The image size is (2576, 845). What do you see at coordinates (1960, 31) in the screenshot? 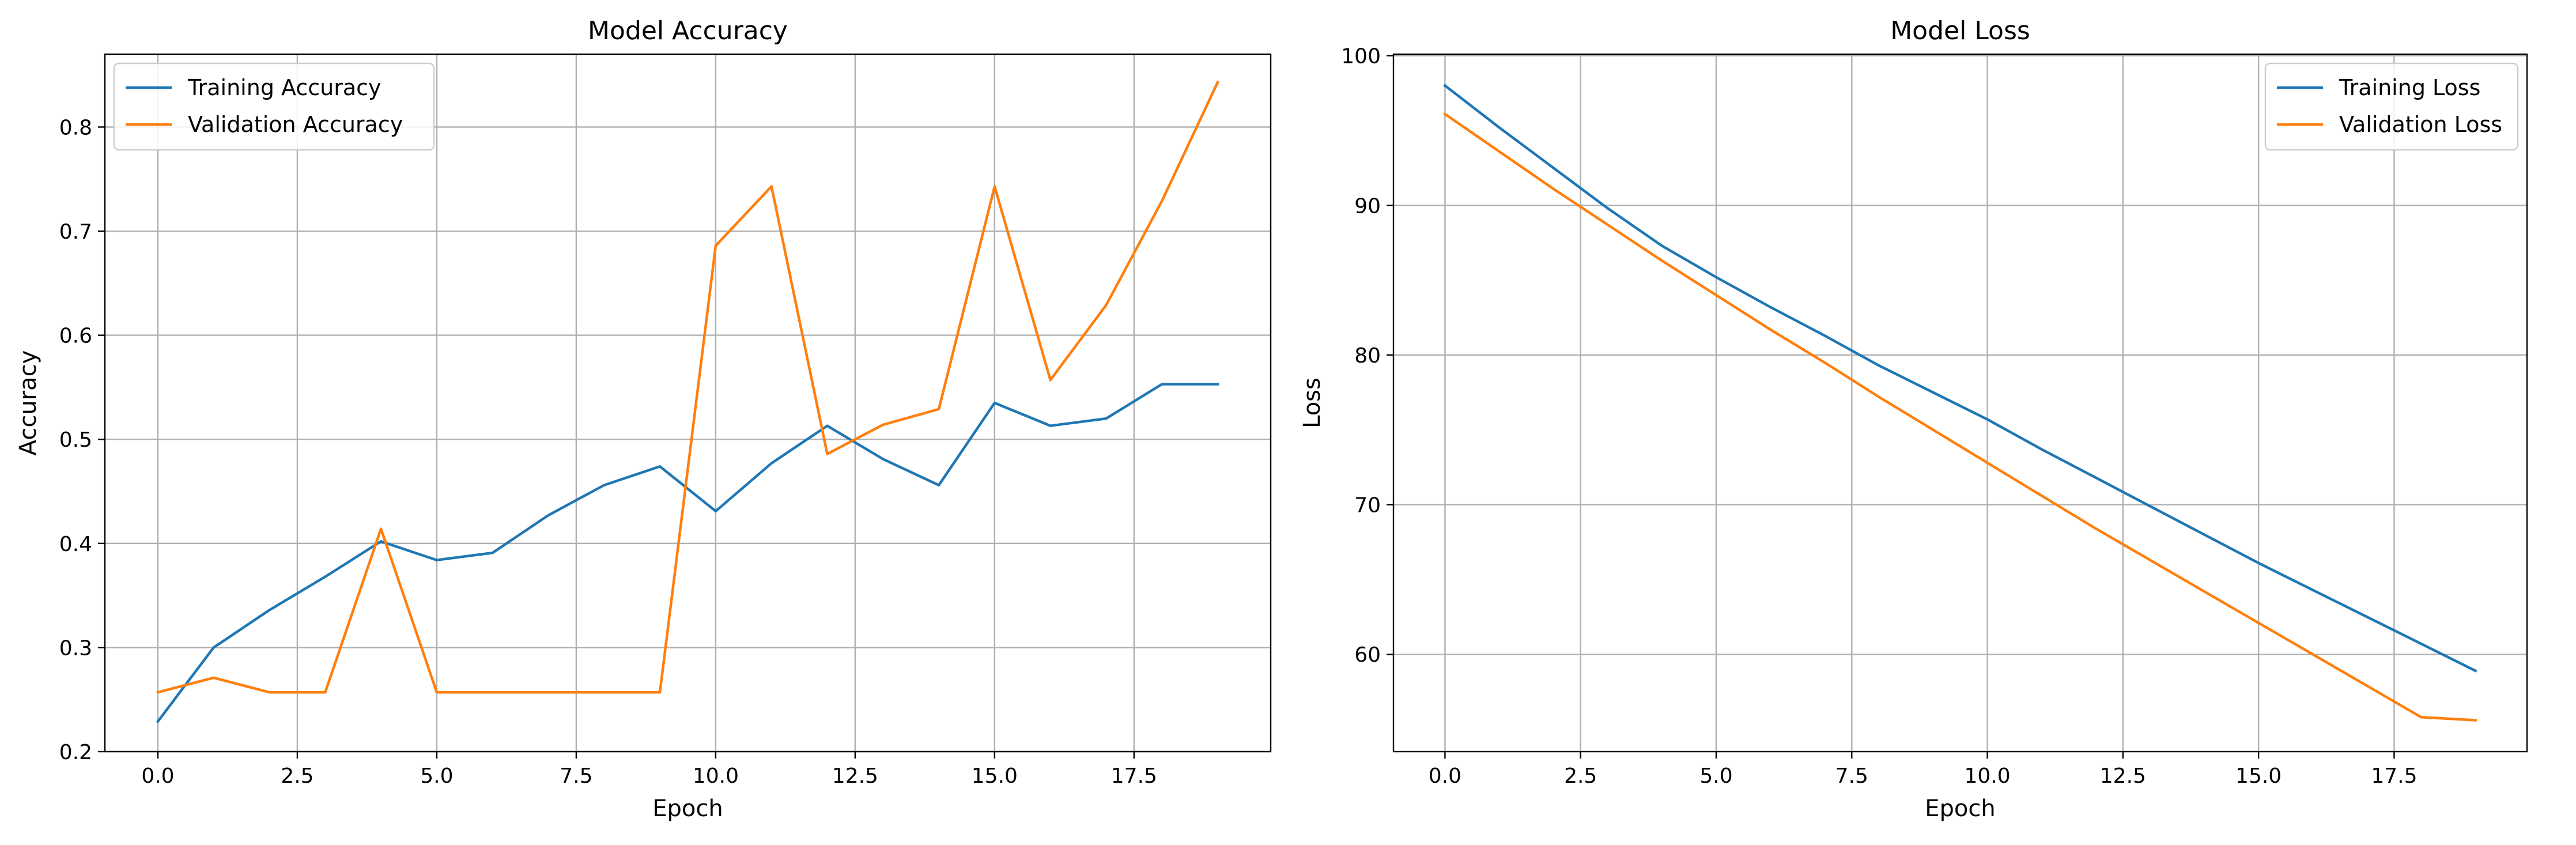
I see `chart-title: Model Loss` at bounding box center [1960, 31].